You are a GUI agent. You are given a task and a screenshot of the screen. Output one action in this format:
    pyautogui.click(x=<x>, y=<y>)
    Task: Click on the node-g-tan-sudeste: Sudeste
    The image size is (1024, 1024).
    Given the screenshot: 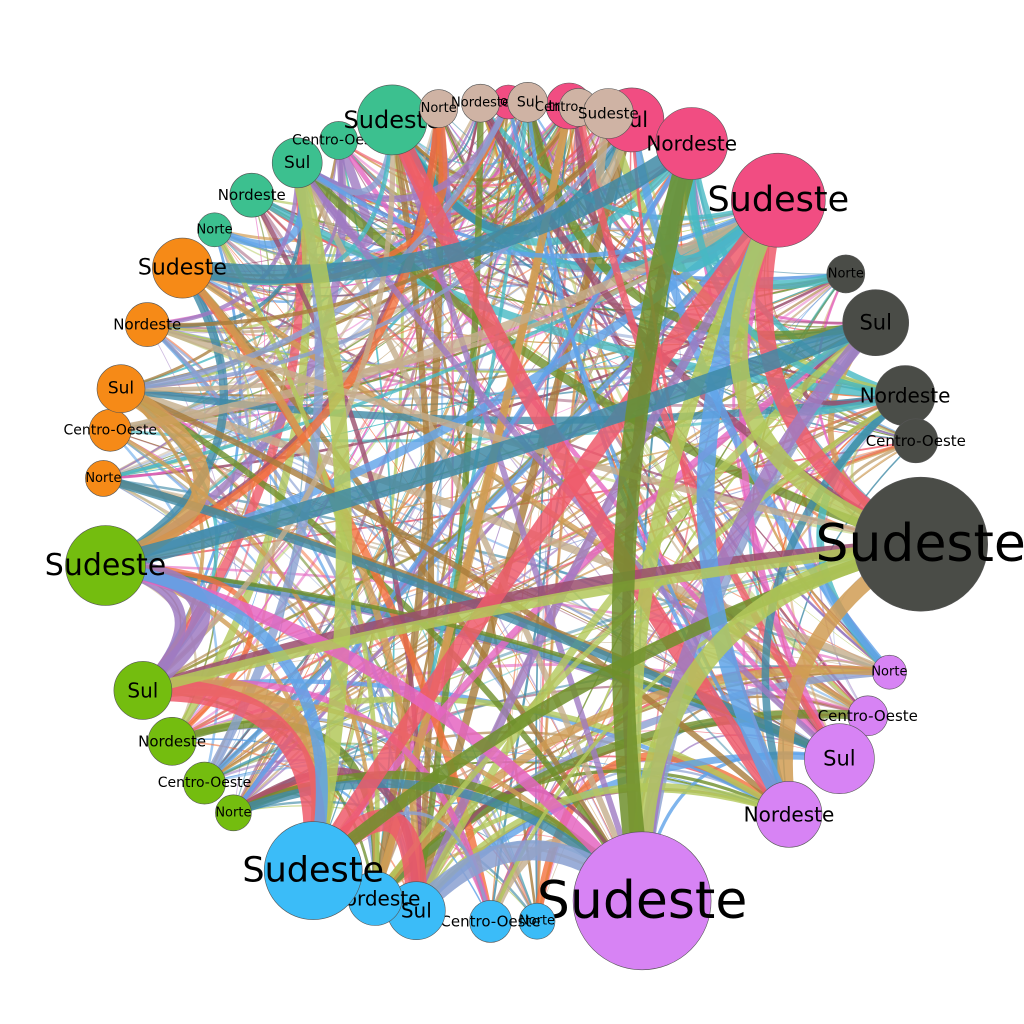 What is the action you would take?
    pyautogui.click(x=608, y=113)
    